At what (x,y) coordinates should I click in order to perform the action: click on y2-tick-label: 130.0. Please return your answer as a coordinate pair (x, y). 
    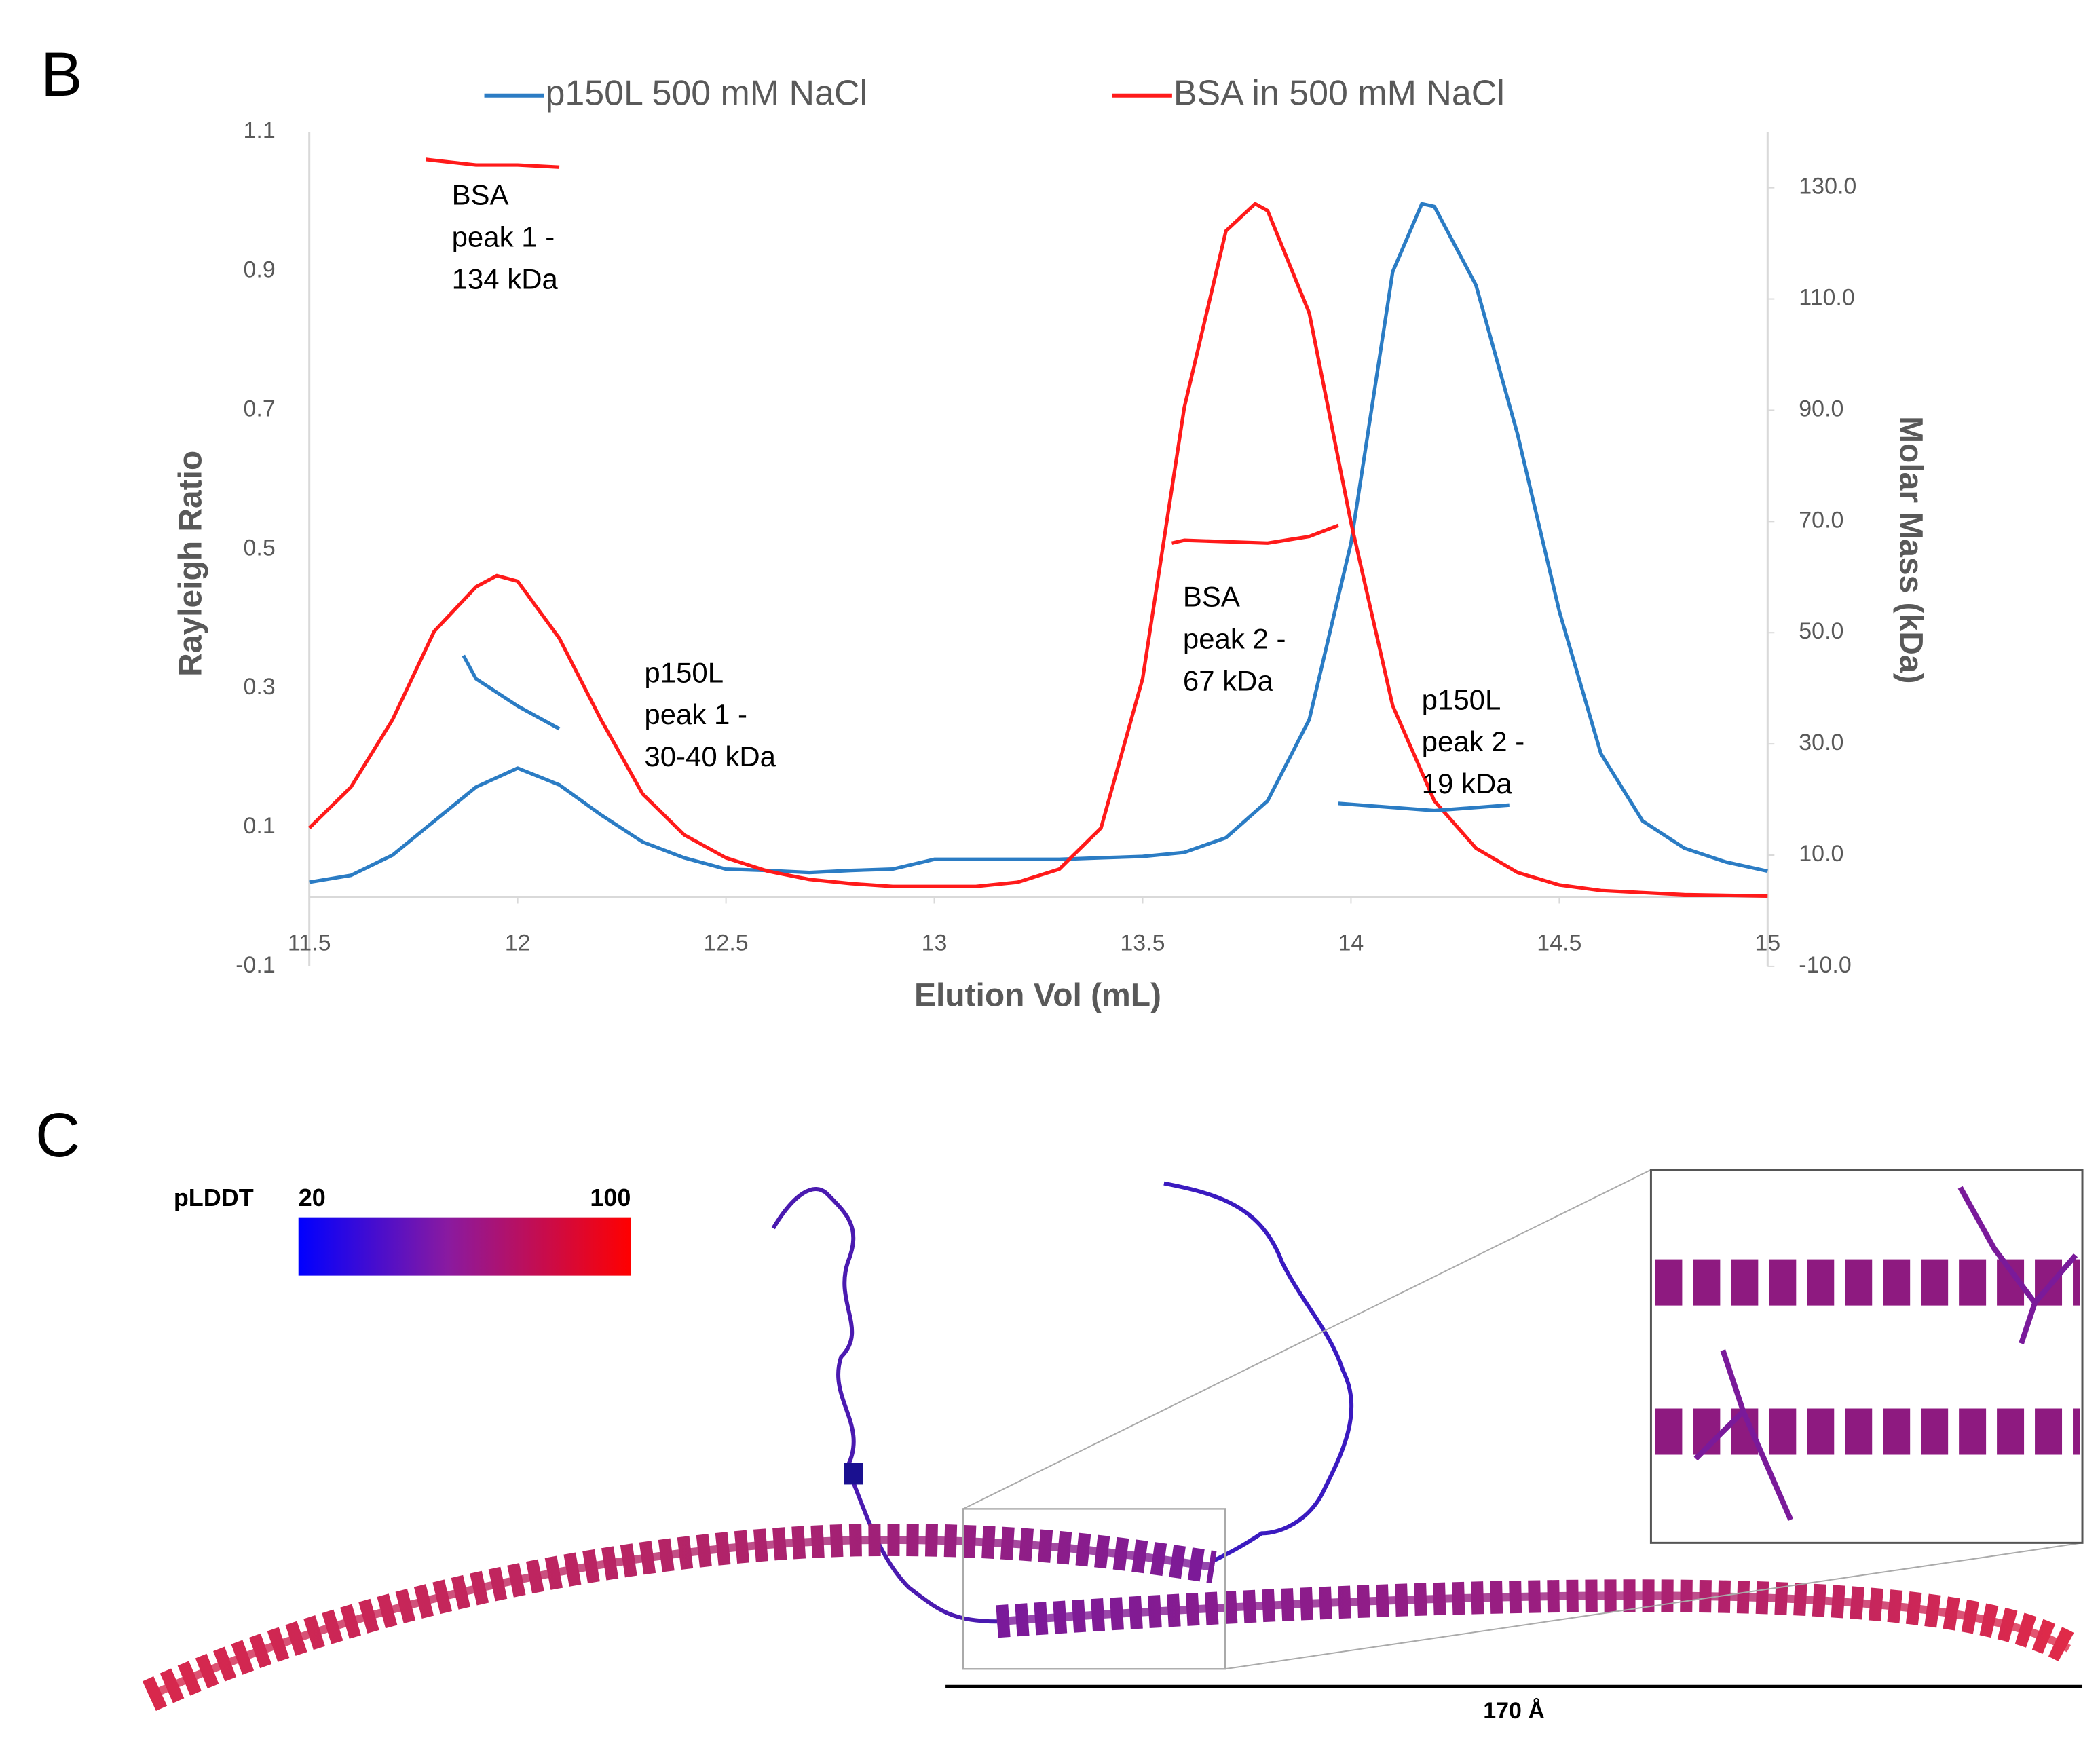
    Looking at the image, I should click on (1828, 187).